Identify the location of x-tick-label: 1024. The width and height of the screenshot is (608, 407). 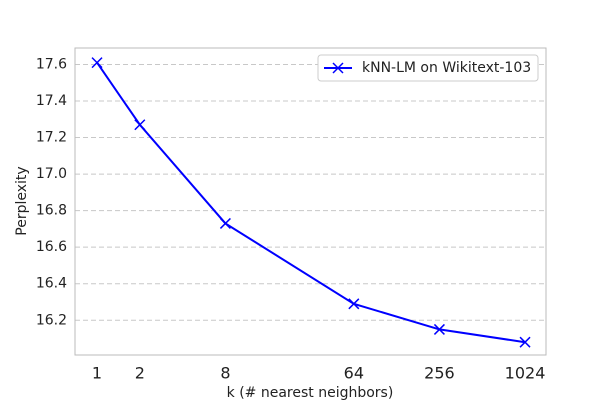
(525, 373).